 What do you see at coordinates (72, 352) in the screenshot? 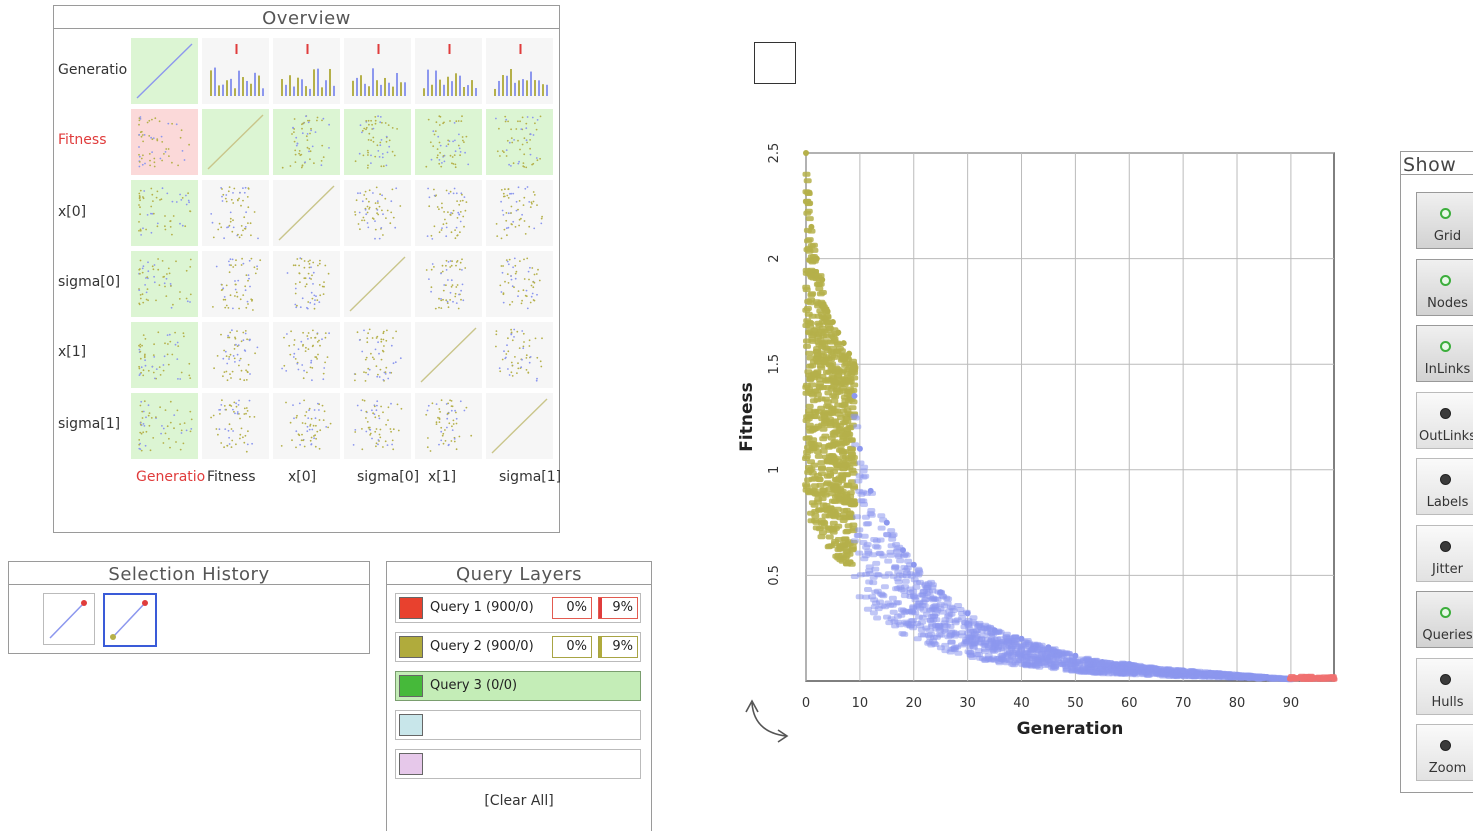
I see `row-label: x[1]` at bounding box center [72, 352].